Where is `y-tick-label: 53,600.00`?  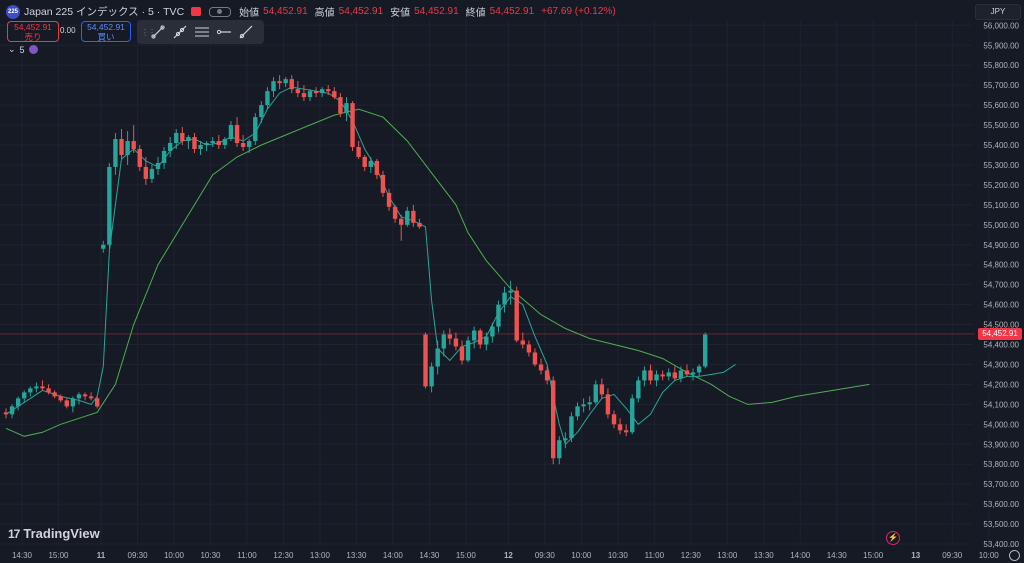
y-tick-label: 53,600.00 is located at coordinates (1001, 504).